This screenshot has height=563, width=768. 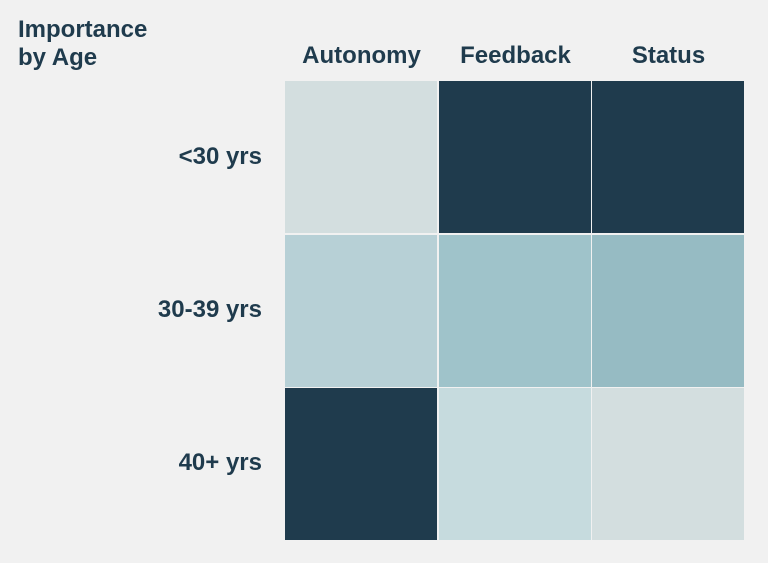 What do you see at coordinates (668, 55) in the screenshot?
I see `column-label-status: Status` at bounding box center [668, 55].